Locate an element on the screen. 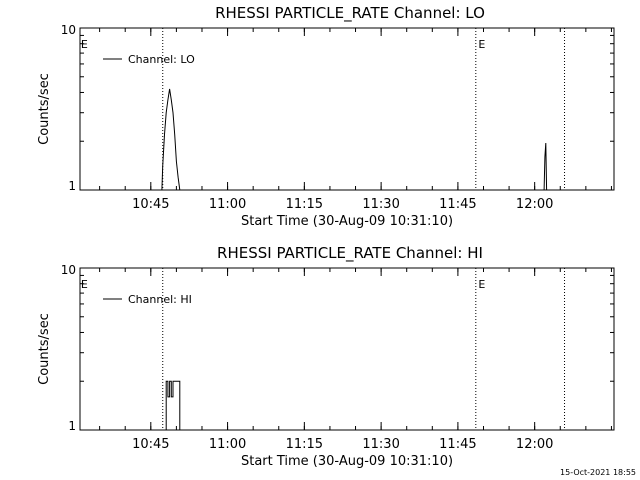  legend-label: Channel: LO is located at coordinates (161, 59).